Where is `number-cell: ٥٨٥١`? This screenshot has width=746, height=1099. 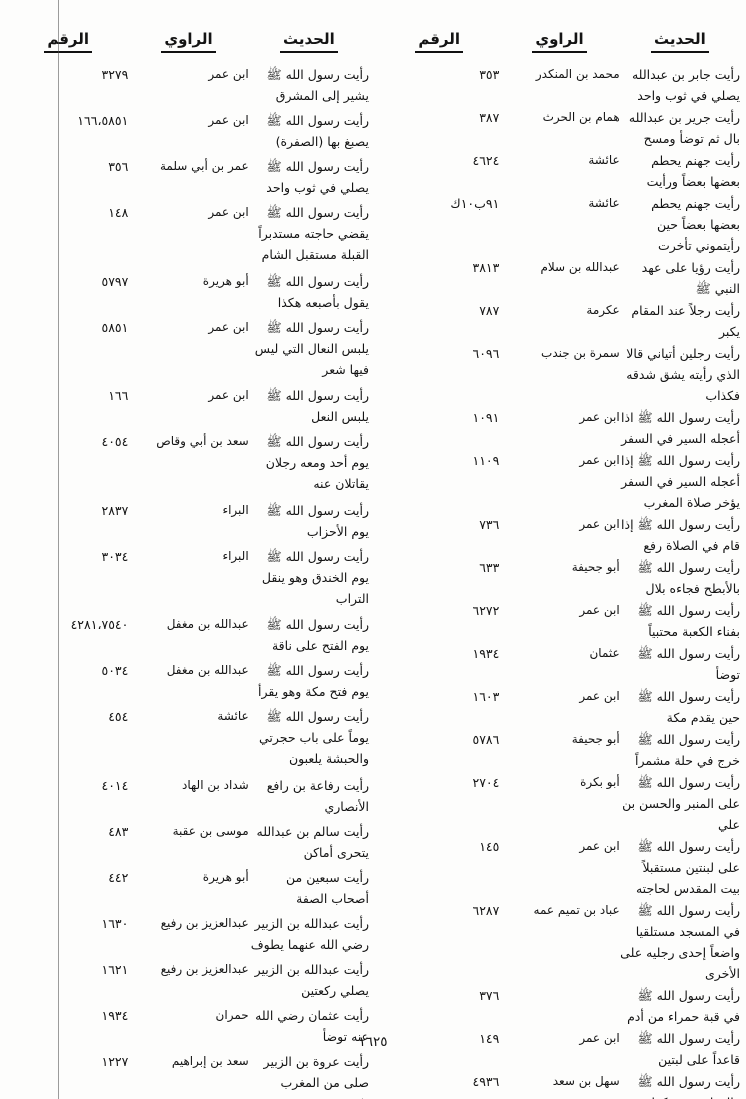 number-cell: ٥٨٥١ is located at coordinates (68, 351).